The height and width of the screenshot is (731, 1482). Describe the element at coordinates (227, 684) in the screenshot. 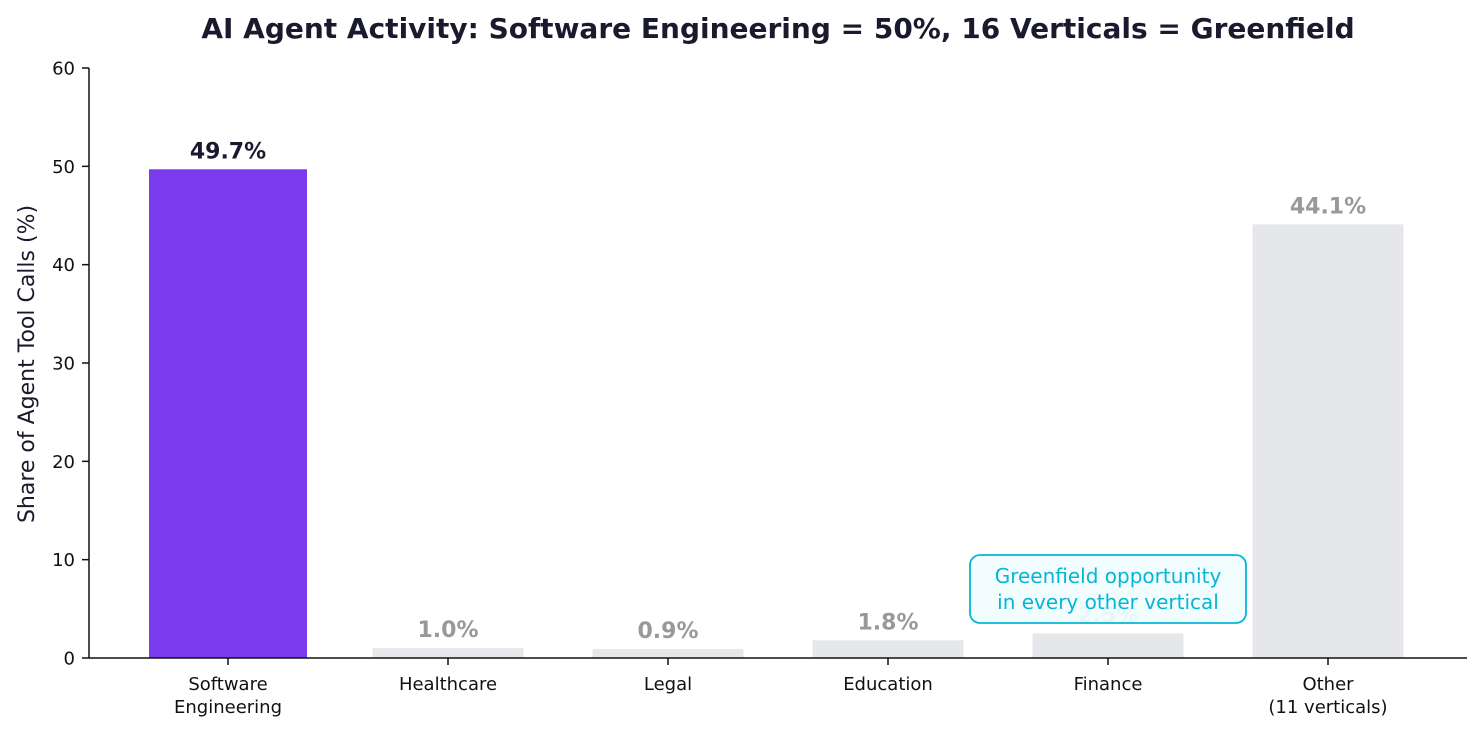

I see `x-tick-label: Software` at that location.